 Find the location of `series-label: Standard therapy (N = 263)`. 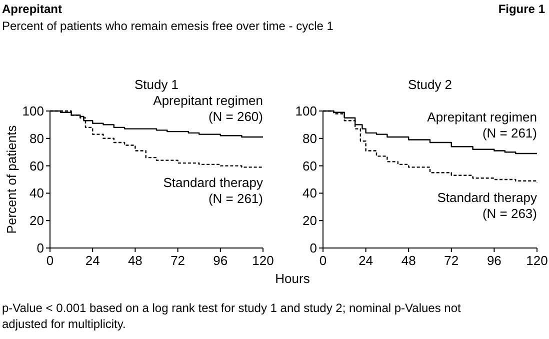

series-label: Standard therapy (N = 263) is located at coordinates (487, 206).